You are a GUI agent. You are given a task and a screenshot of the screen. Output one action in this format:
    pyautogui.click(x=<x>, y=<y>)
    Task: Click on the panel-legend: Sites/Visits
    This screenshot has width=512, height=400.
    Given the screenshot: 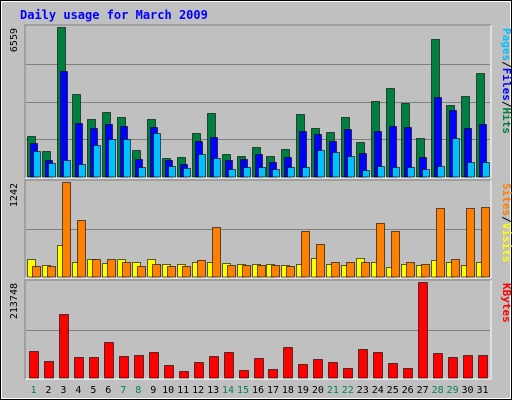 What is the action you would take?
    pyautogui.click(x=506, y=223)
    